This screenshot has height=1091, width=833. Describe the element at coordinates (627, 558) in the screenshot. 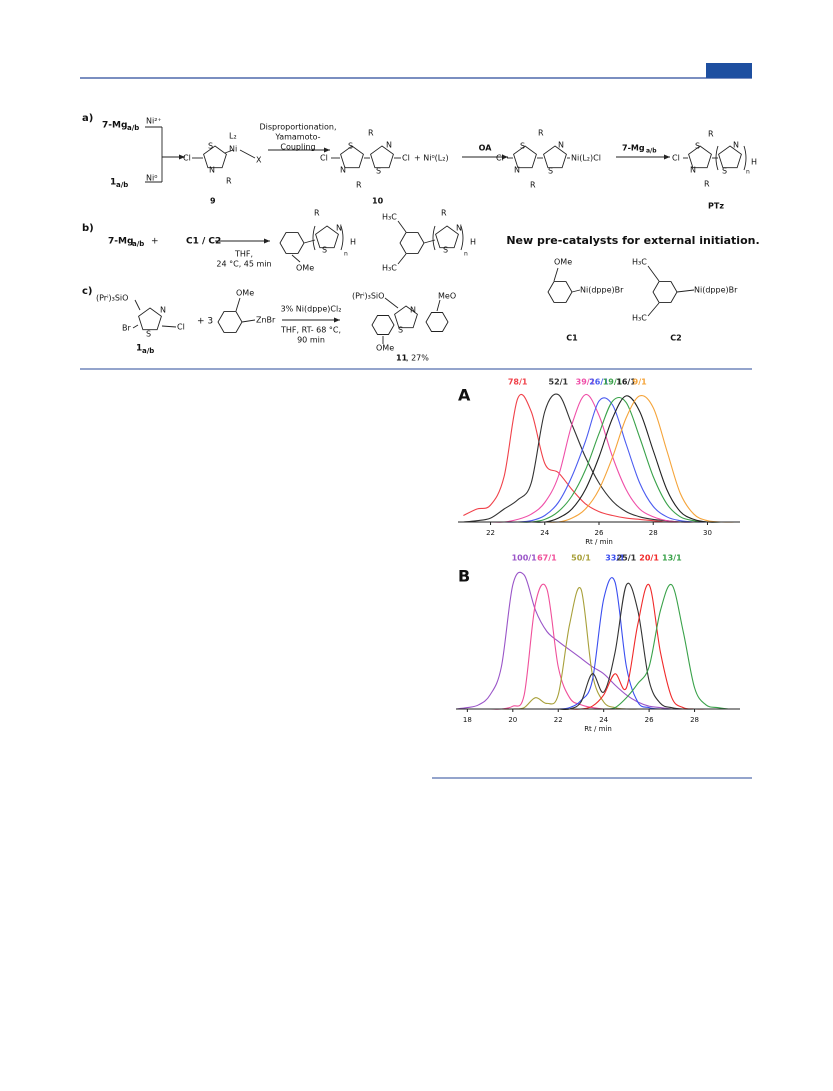

I see `series-label: 25/1` at that location.